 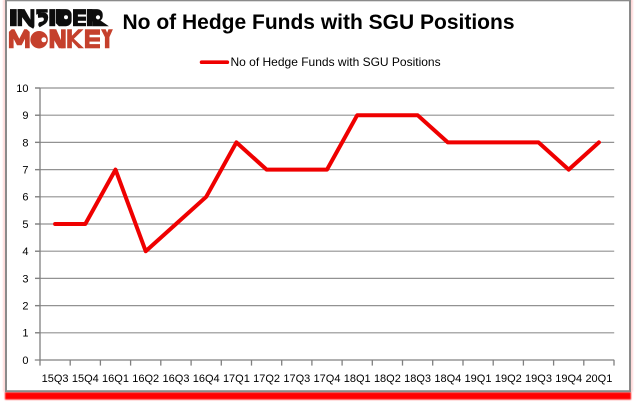 What do you see at coordinates (538, 379) in the screenshot?
I see `svg-text: 19Q3` at bounding box center [538, 379].